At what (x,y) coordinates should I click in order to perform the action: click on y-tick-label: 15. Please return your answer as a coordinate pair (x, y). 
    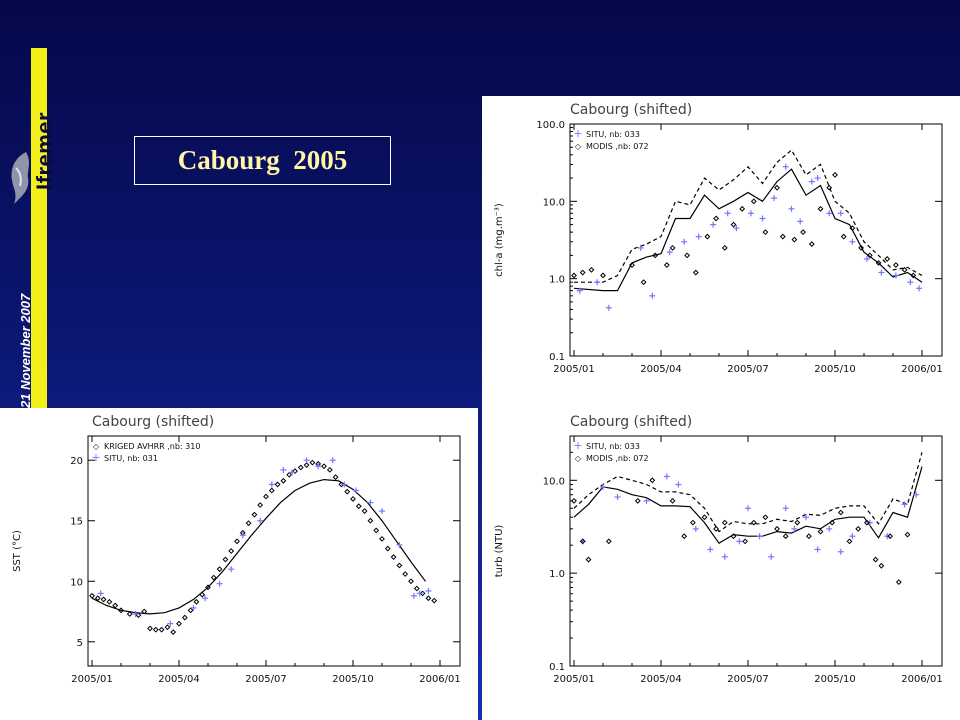
    Looking at the image, I should click on (76, 522).